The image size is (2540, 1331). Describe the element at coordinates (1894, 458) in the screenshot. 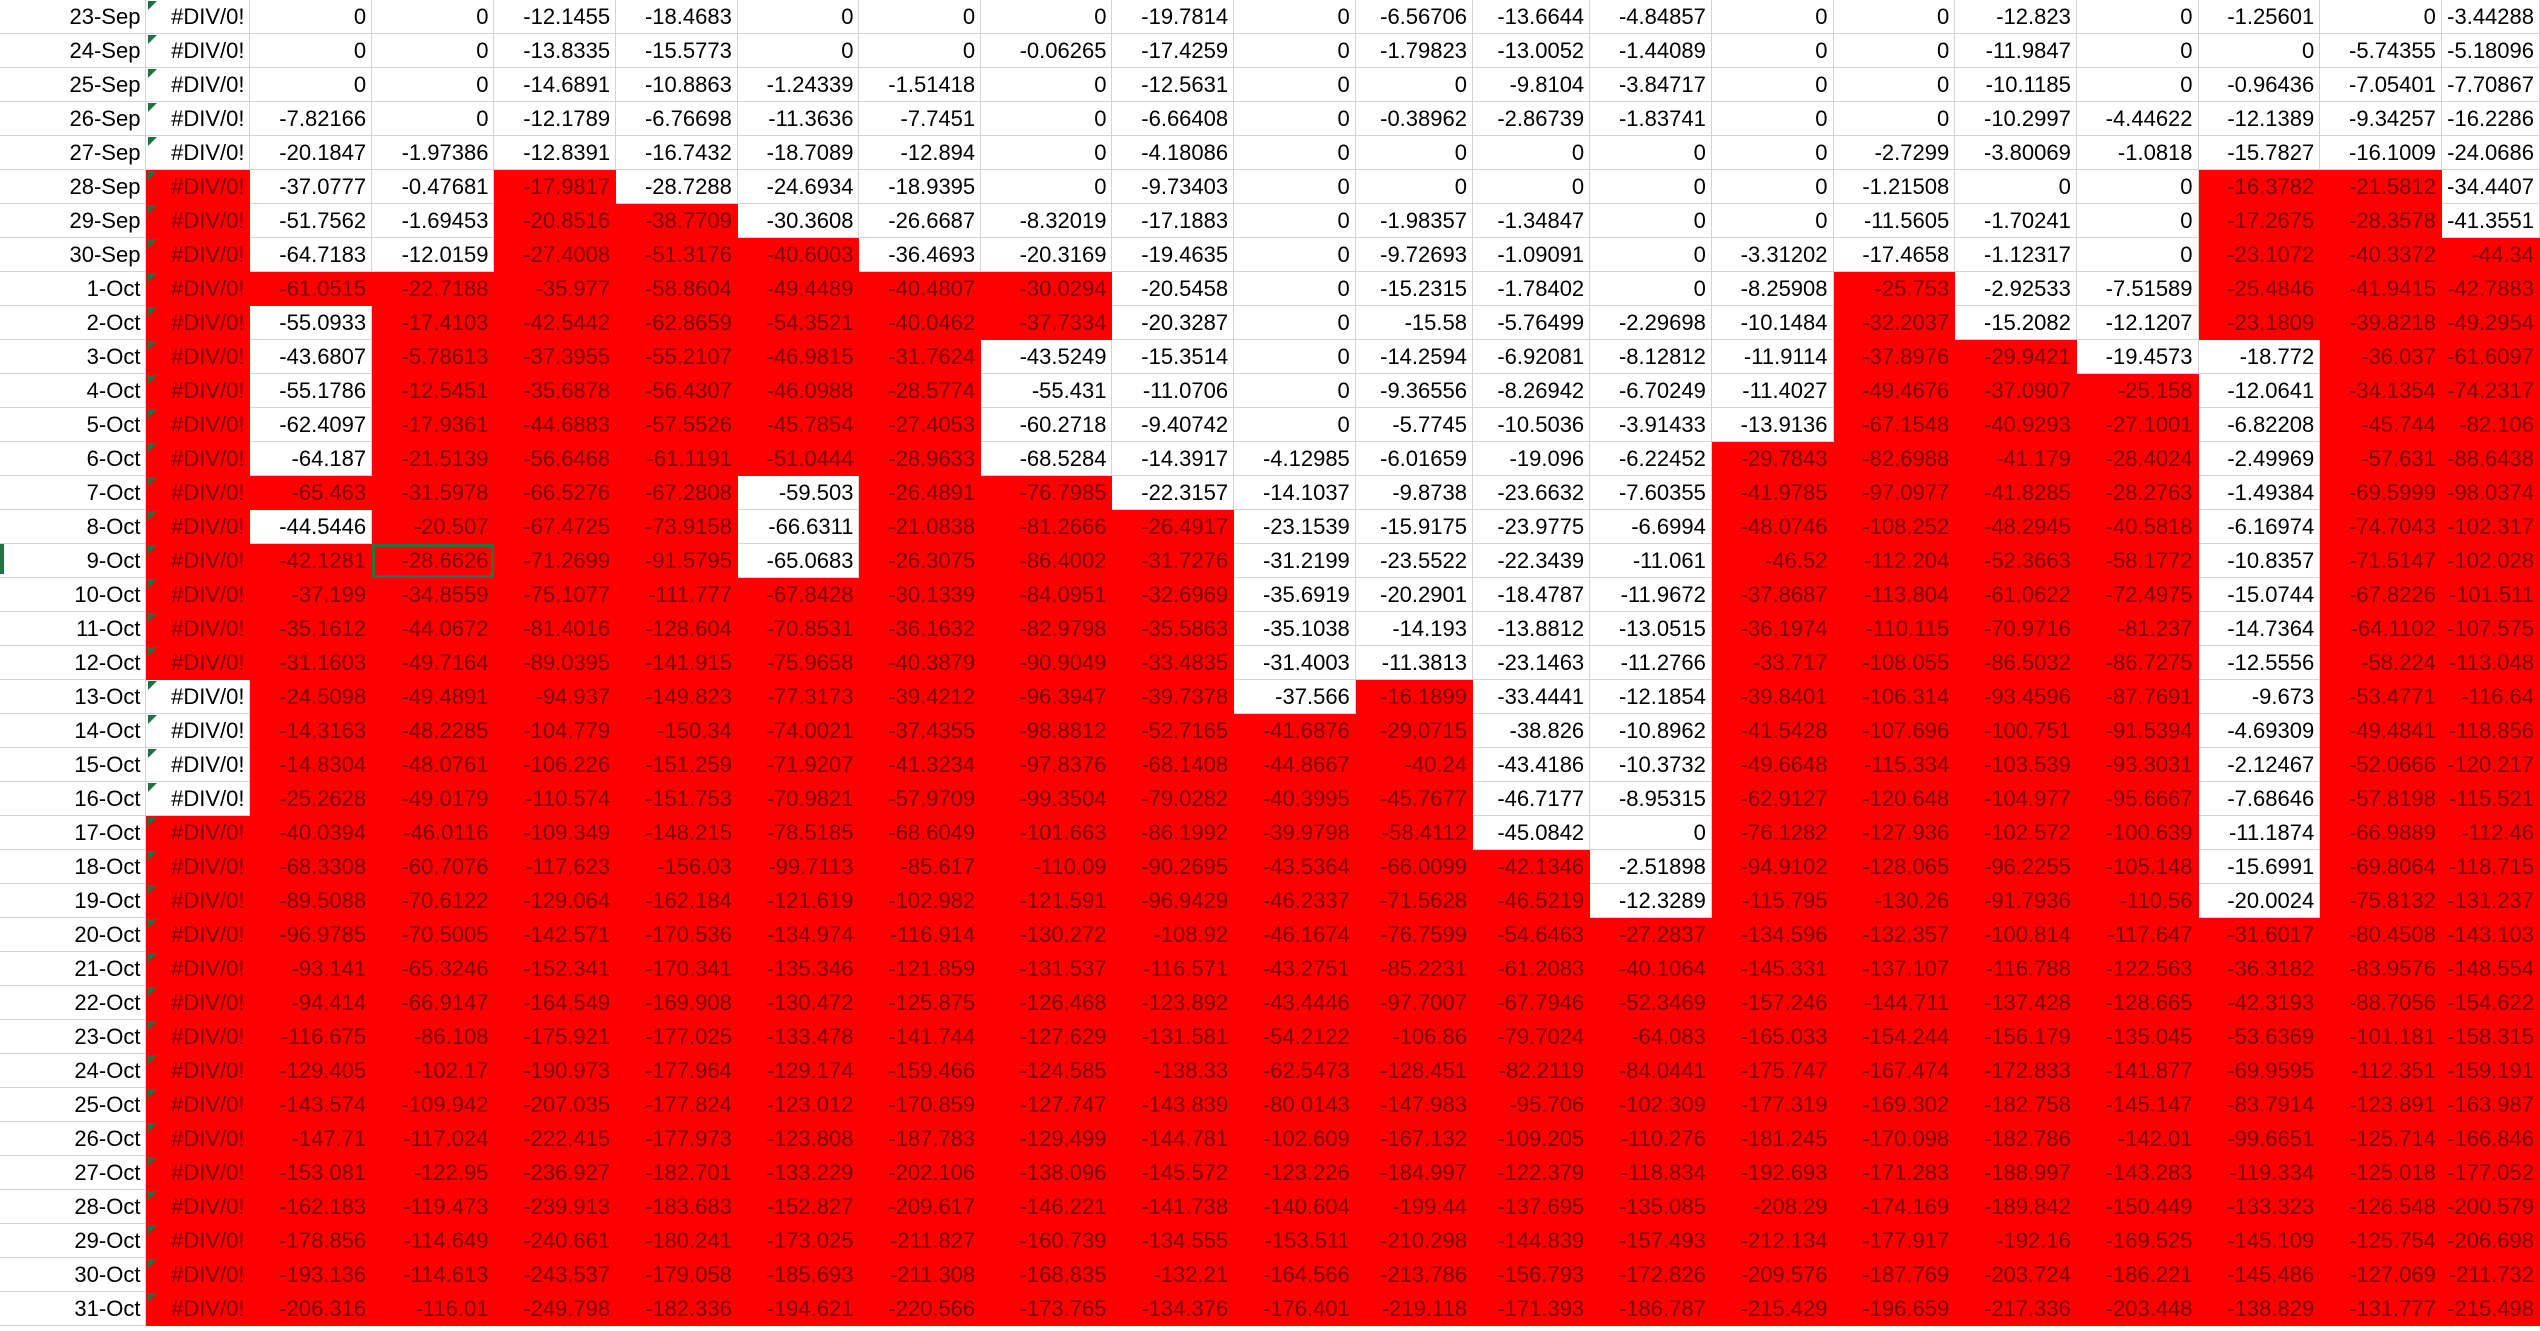

I see `value-cell: -82.6988` at that location.